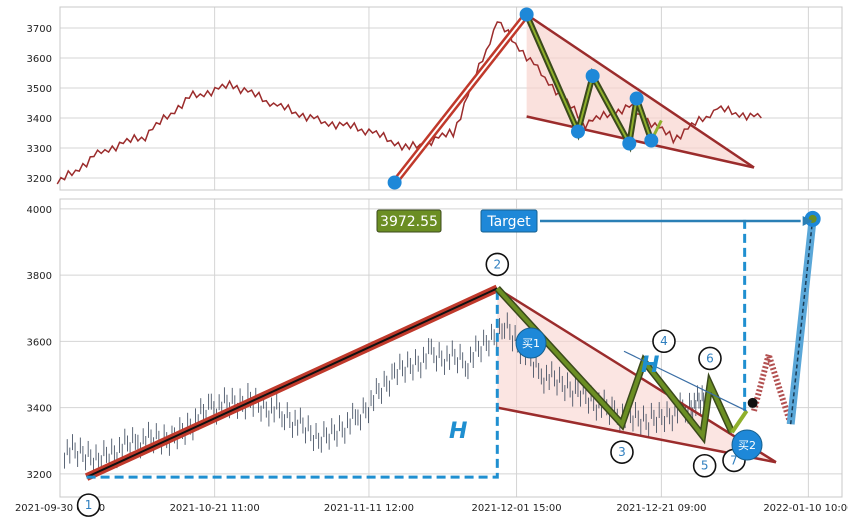 This screenshot has height=520, width=848. What do you see at coordinates (807, 221) in the screenshot?
I see `target-arrowhead` at bounding box center [807, 221].